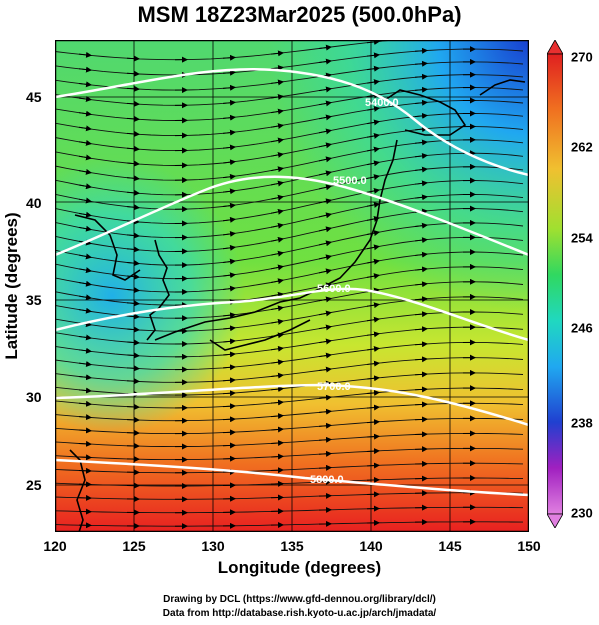  I want to click on contour-label-5700: 5700.0, so click(334, 387).